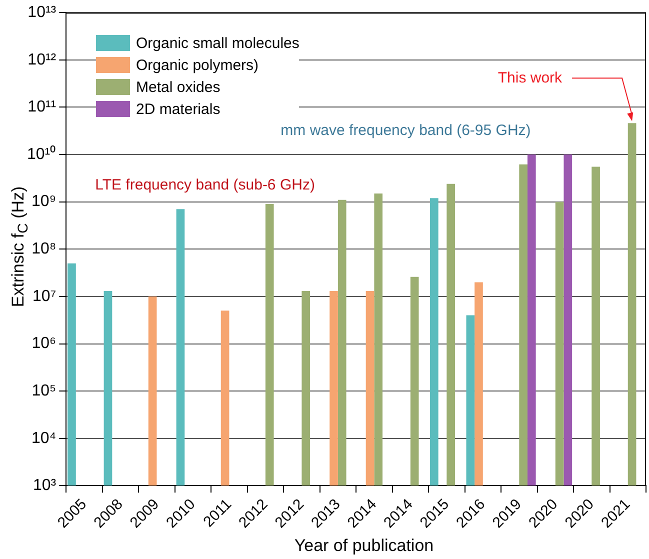 The image size is (649, 559). Describe the element at coordinates (364, 546) in the screenshot. I see `x-axis-title: Year of publication` at that location.